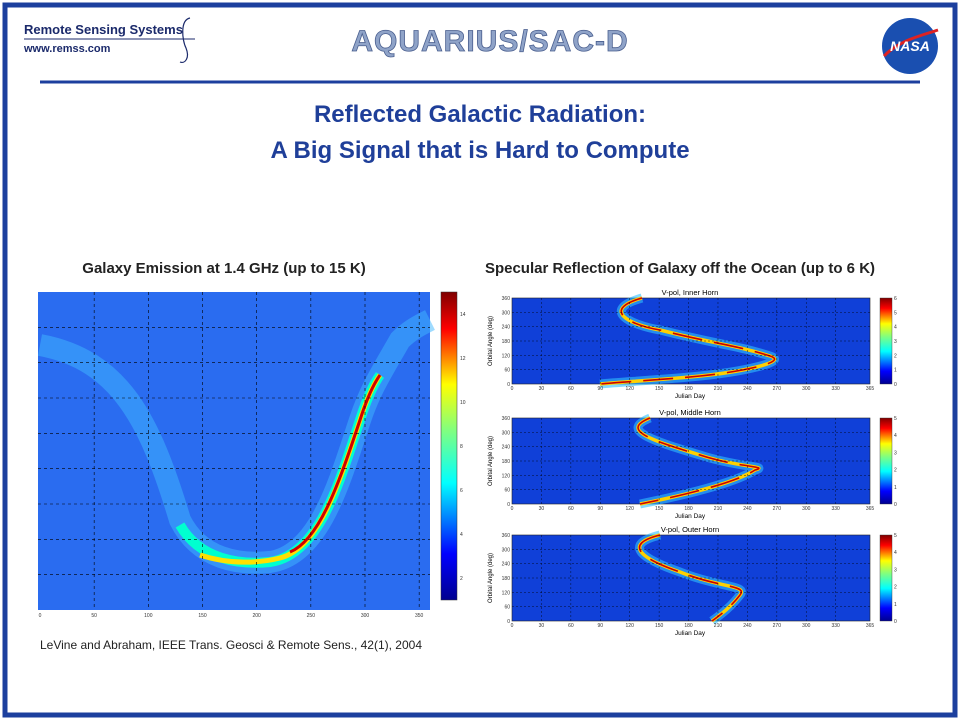  I want to click on colorbar-tick-label: 14, so click(463, 315).